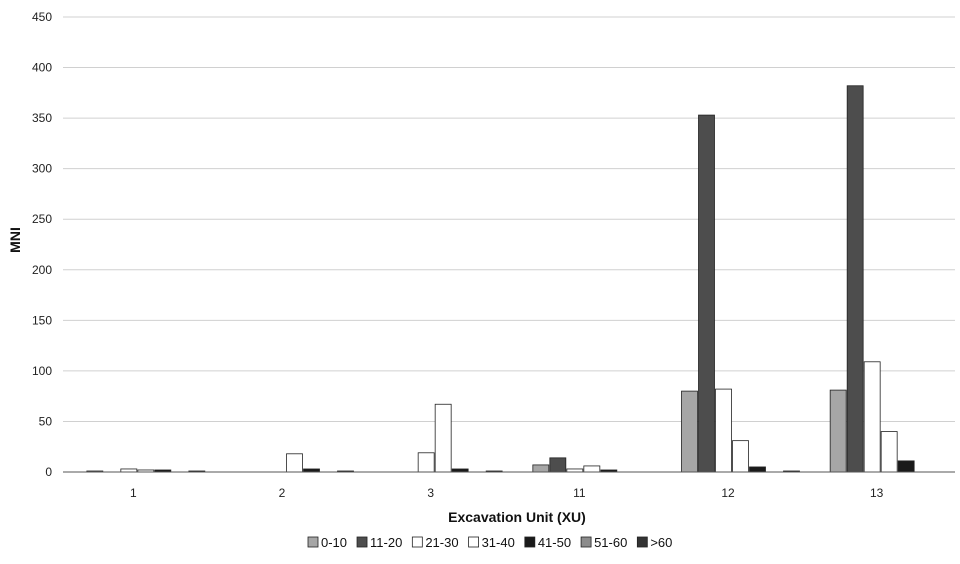 This screenshot has height=564, width=960. Describe the element at coordinates (282, 493) in the screenshot. I see `x-tick-label: 2` at that location.